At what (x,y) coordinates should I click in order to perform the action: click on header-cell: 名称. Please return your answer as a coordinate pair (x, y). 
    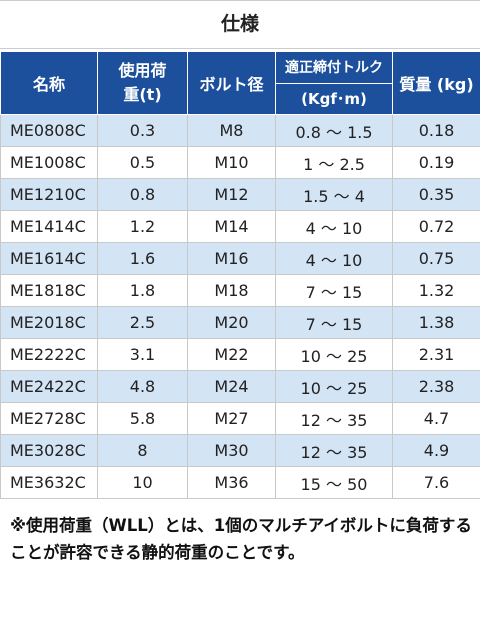
    Looking at the image, I should click on (49, 83).